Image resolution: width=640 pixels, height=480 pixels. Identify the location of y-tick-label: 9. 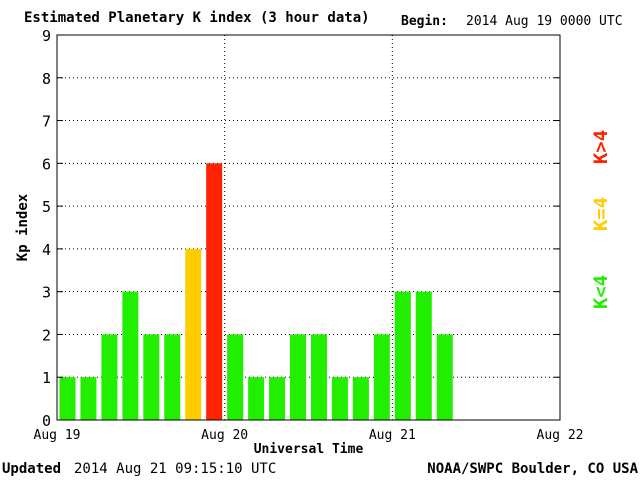
(46, 36).